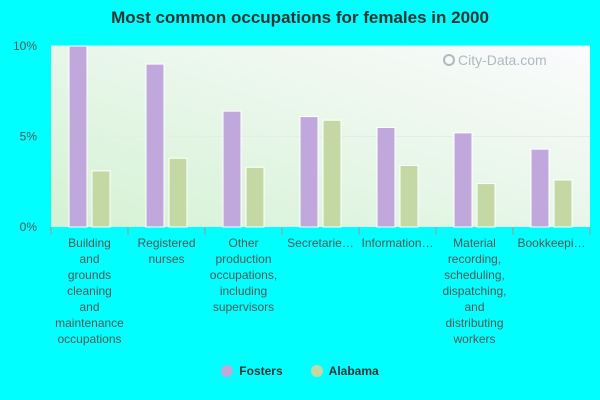 This screenshot has height=400, width=600. Describe the element at coordinates (261, 371) in the screenshot. I see `legend-label-fosters: Fosters` at that location.